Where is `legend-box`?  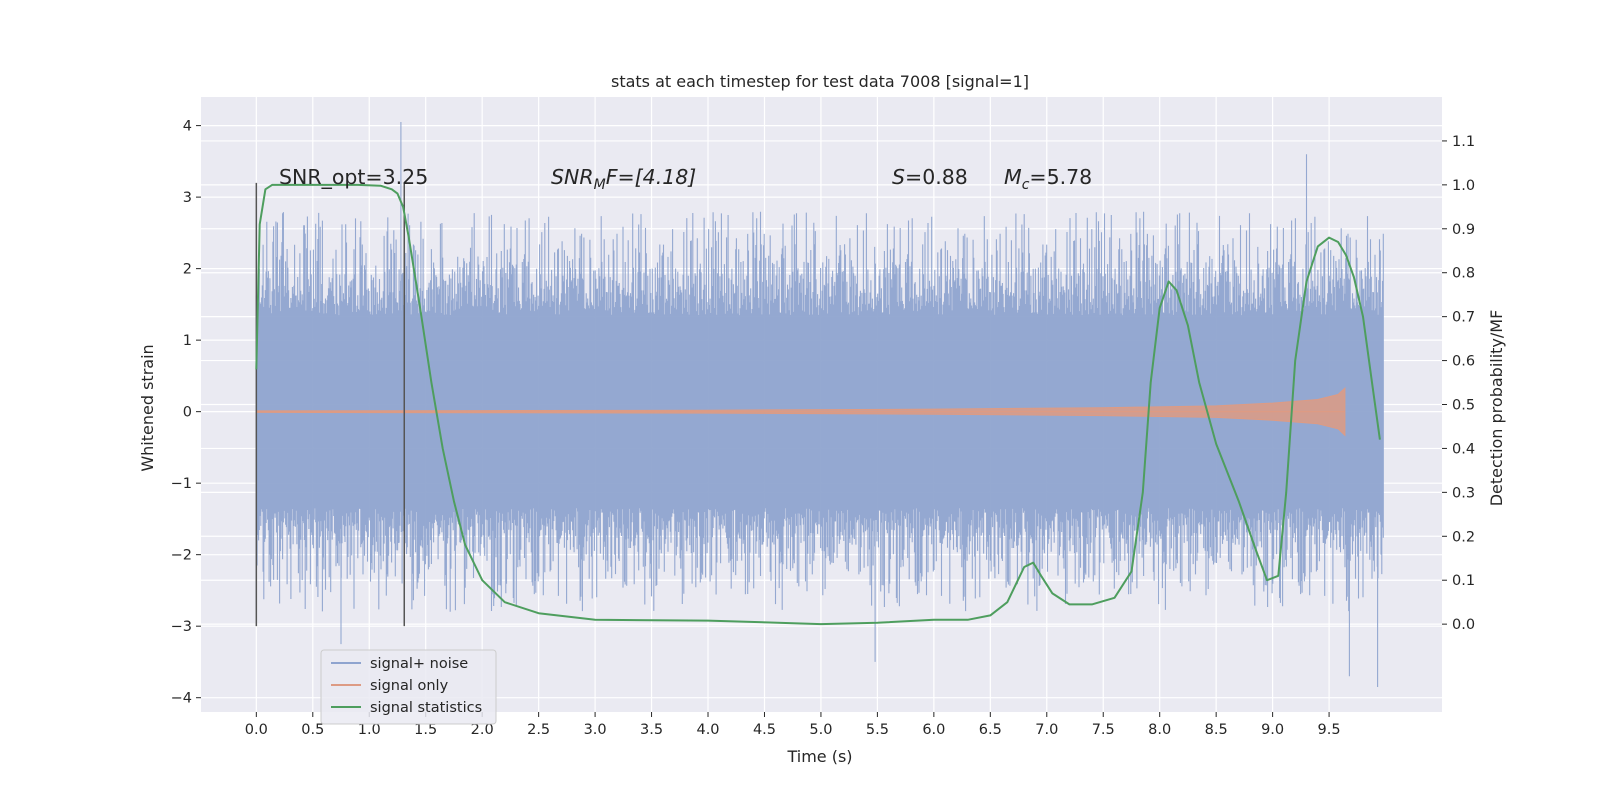 legend-box is located at coordinates (408, 687).